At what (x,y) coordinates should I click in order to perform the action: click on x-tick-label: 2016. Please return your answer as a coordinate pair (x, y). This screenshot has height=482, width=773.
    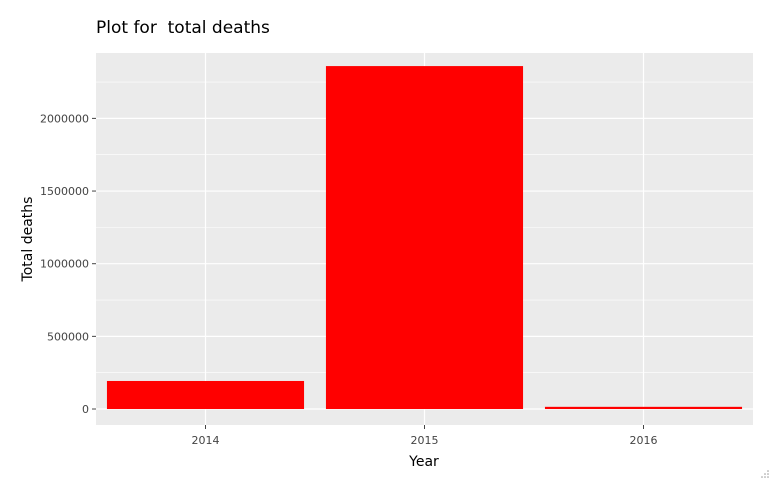
    Looking at the image, I should click on (644, 440).